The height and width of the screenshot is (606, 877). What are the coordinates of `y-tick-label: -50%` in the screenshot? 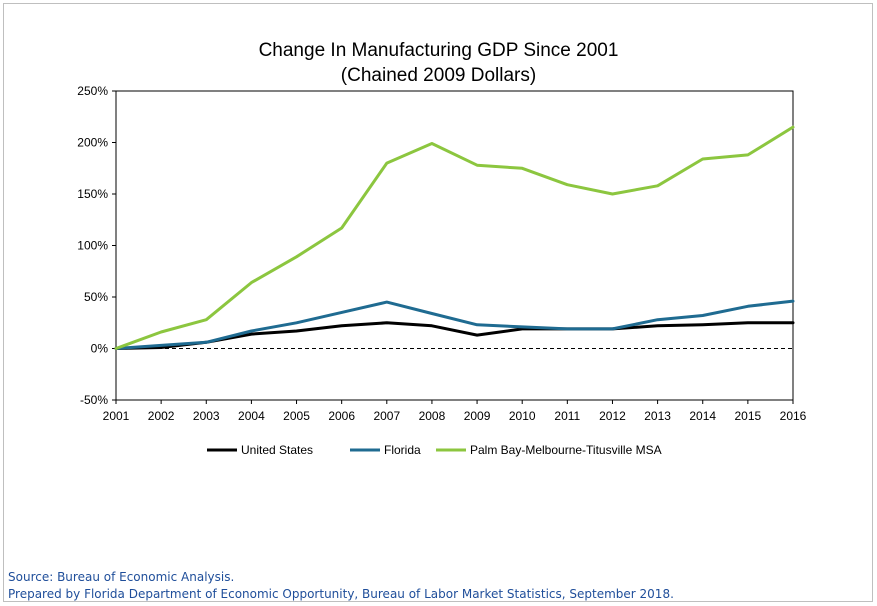 It's located at (94, 400).